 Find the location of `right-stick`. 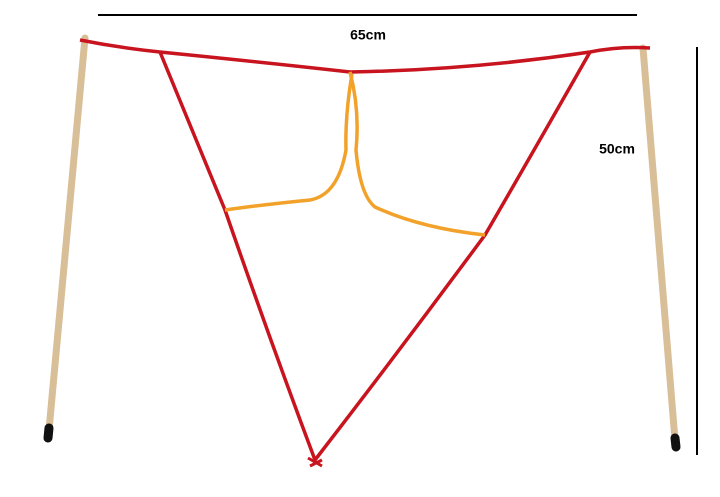

right-stick is located at coordinates (660, 248).